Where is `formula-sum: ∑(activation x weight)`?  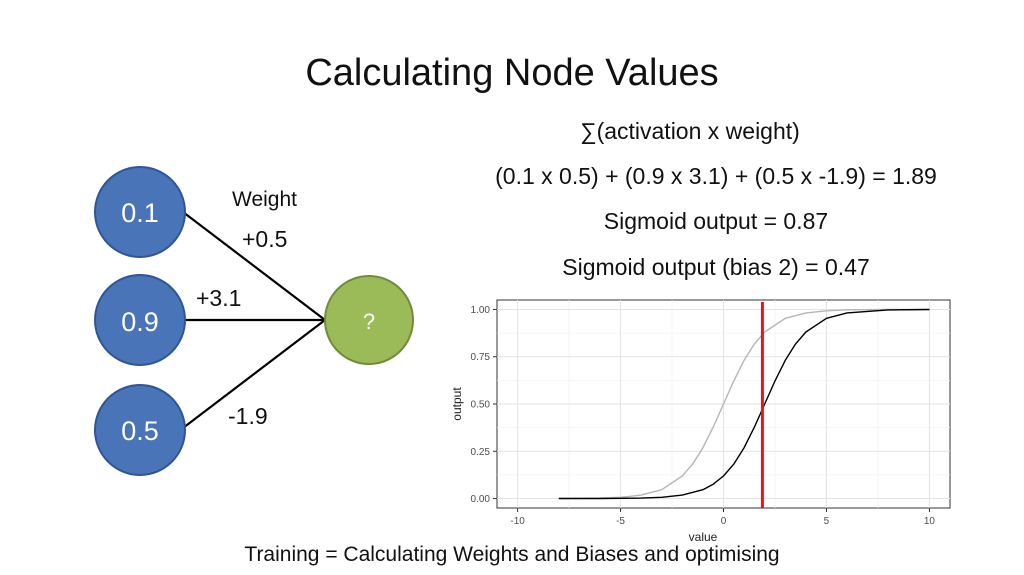
formula-sum: ∑(activation x weight) is located at coordinates (690, 131).